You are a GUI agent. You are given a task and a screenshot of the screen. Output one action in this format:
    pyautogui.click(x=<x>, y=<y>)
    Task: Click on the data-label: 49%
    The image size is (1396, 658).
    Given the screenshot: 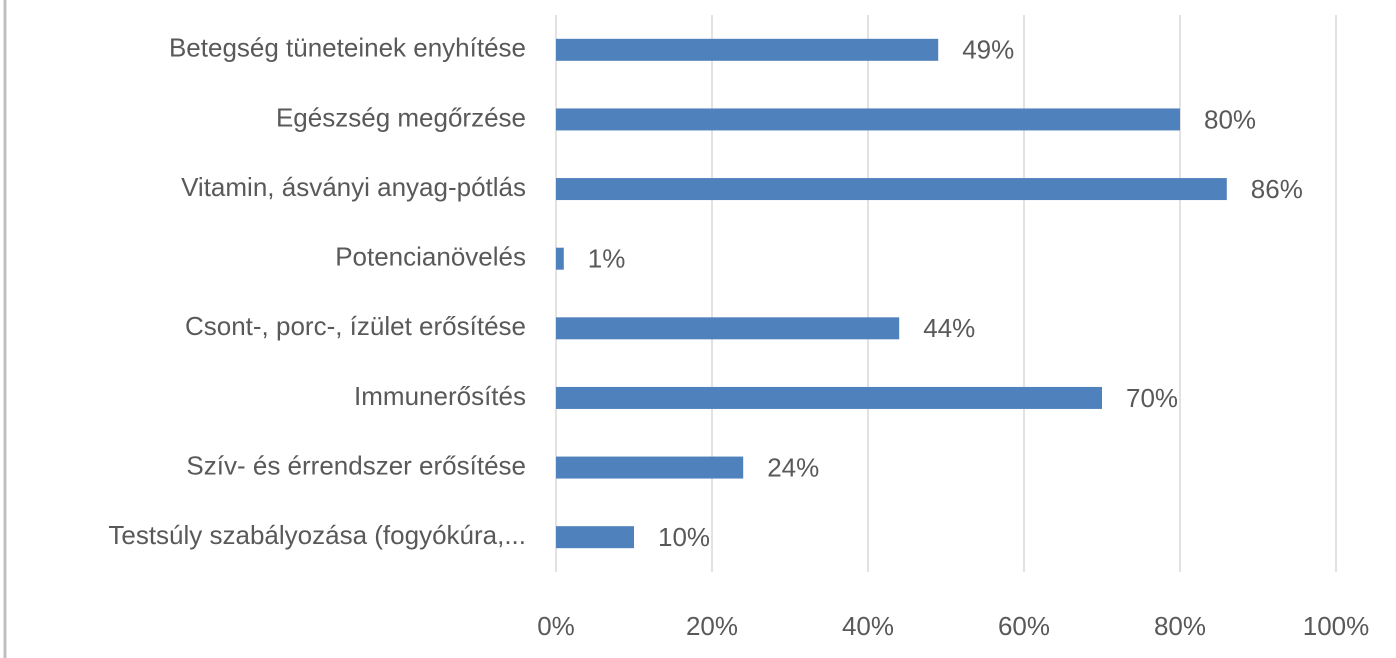 What is the action you would take?
    pyautogui.click(x=988, y=50)
    